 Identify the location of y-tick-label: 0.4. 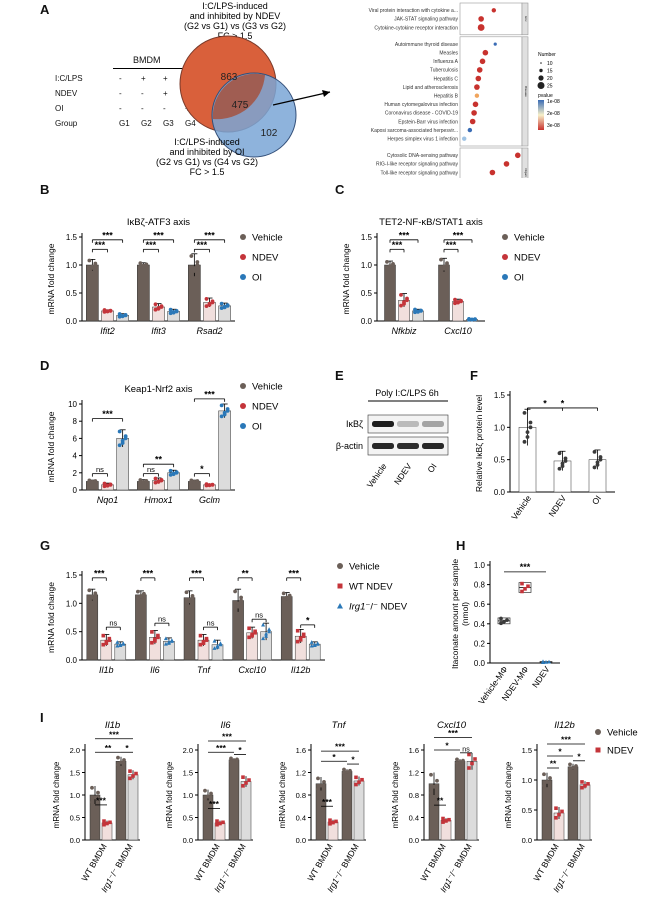
(480, 624).